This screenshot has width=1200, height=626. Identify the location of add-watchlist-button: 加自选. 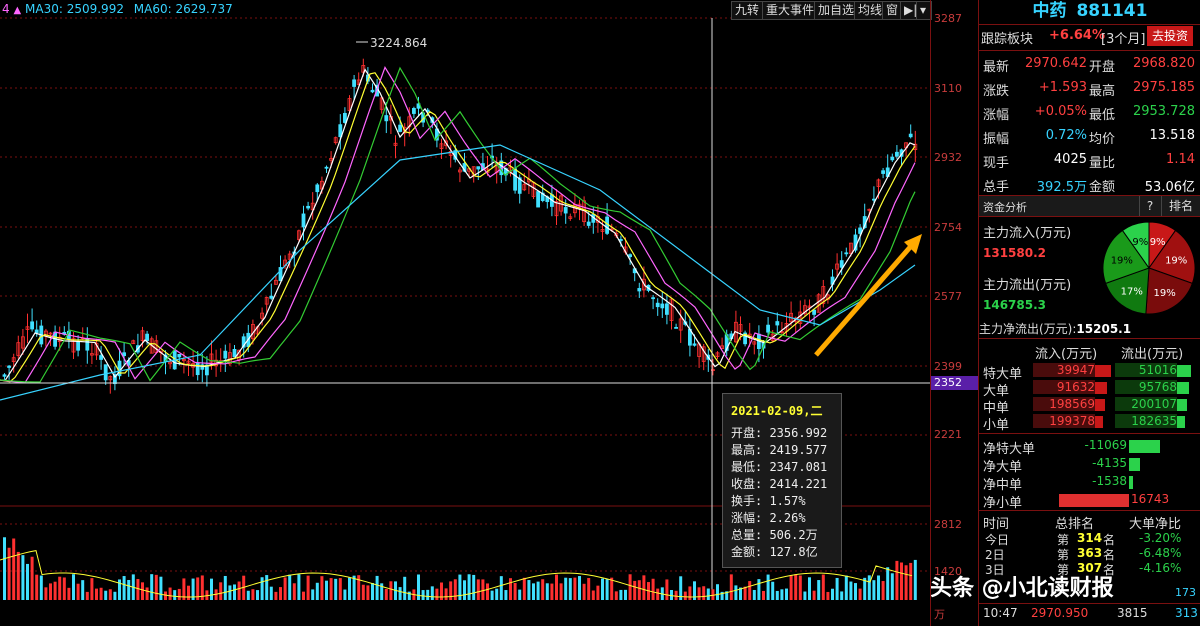
(836, 10).